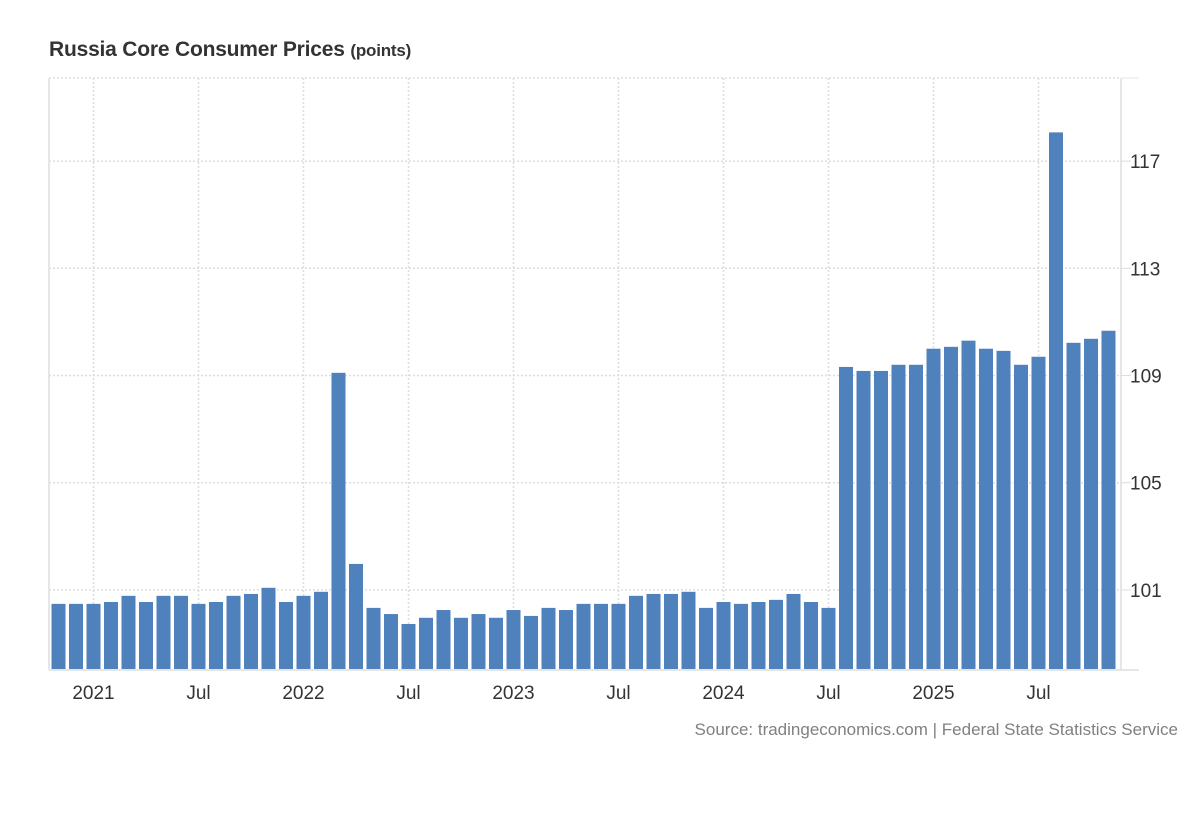 This screenshot has width=1200, height=820. Describe the element at coordinates (381, 50) in the screenshot. I see `chart-unit-label: (points)` at that location.